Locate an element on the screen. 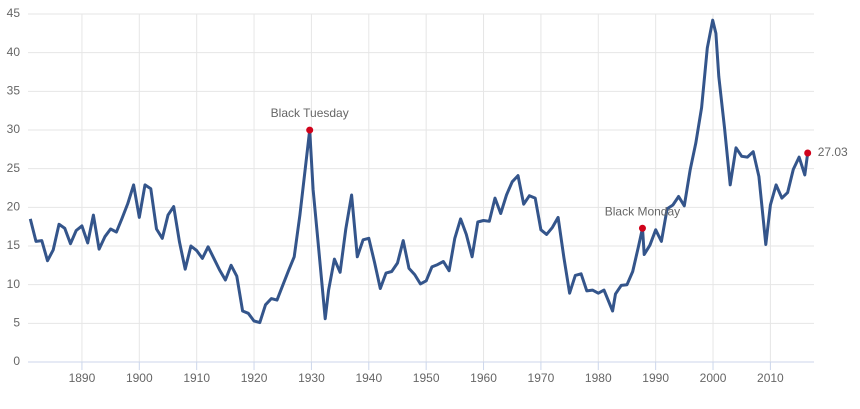  x-tick-label: 1970 is located at coordinates (541, 378).